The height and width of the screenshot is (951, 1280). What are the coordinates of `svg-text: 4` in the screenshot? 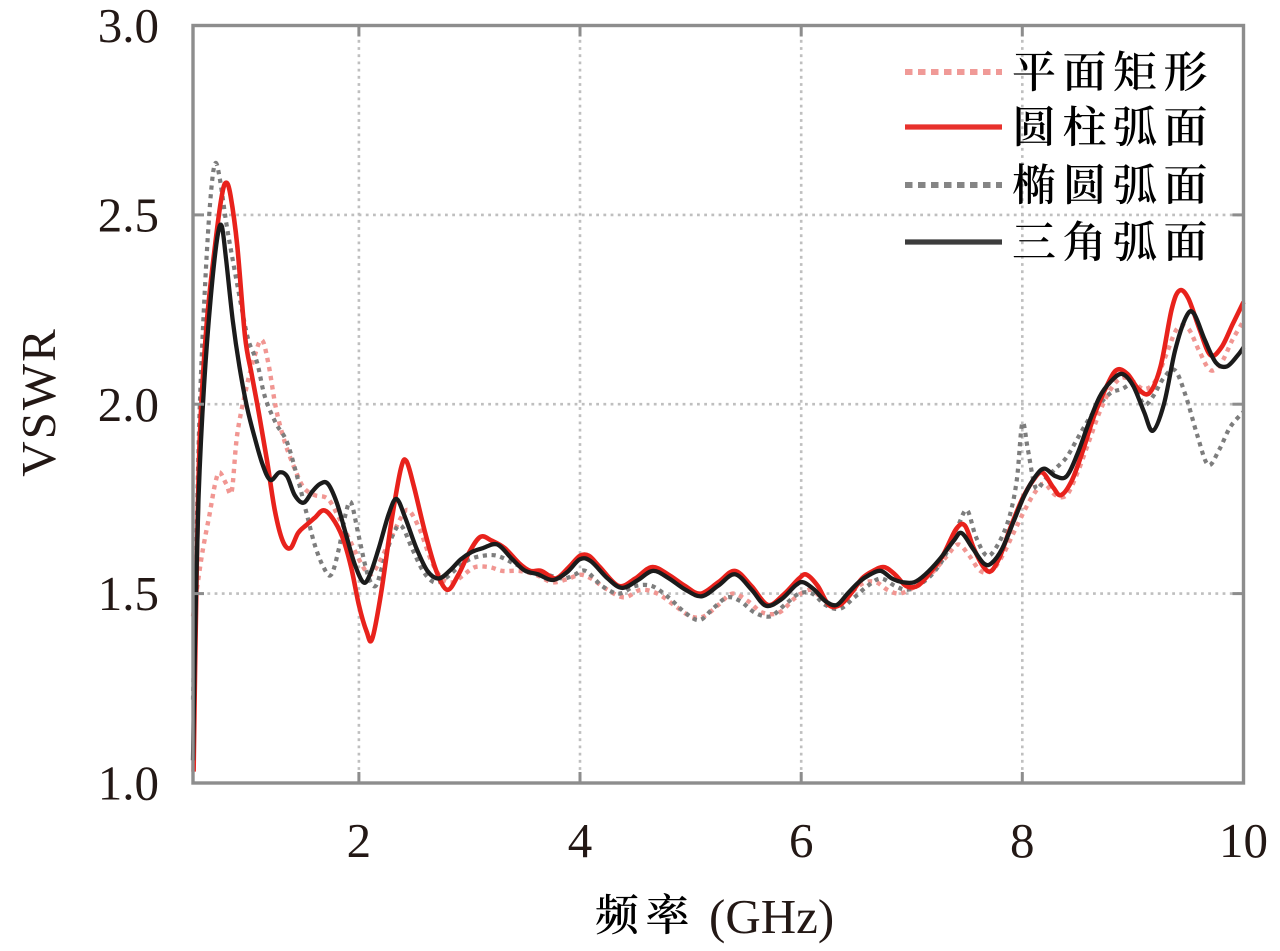 It's located at (580, 840).